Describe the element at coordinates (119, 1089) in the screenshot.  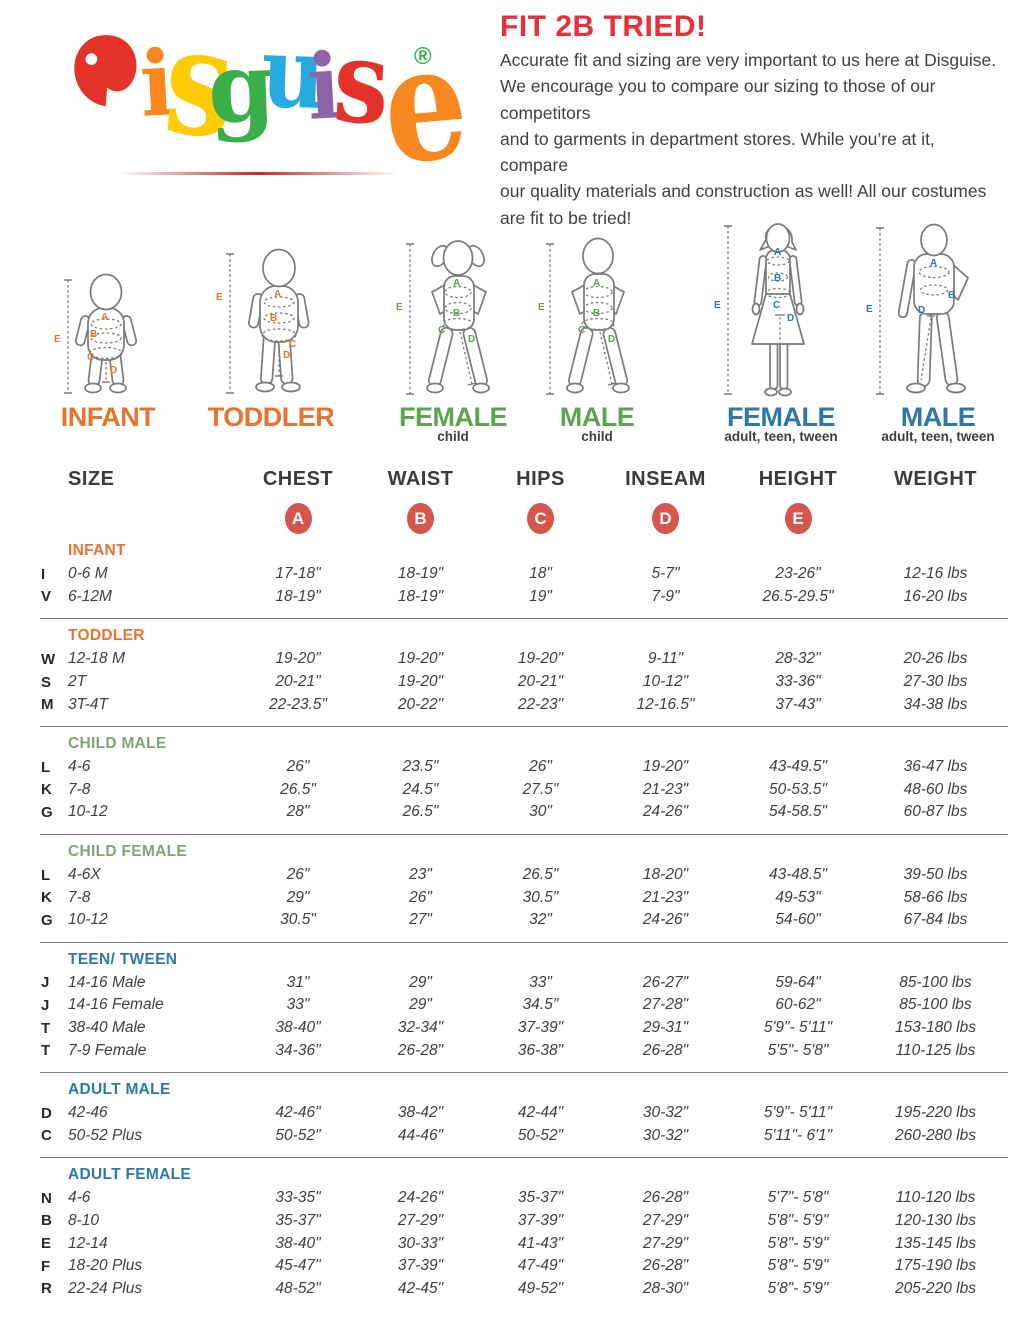
I see `section-title: ADULT MALE` at that location.